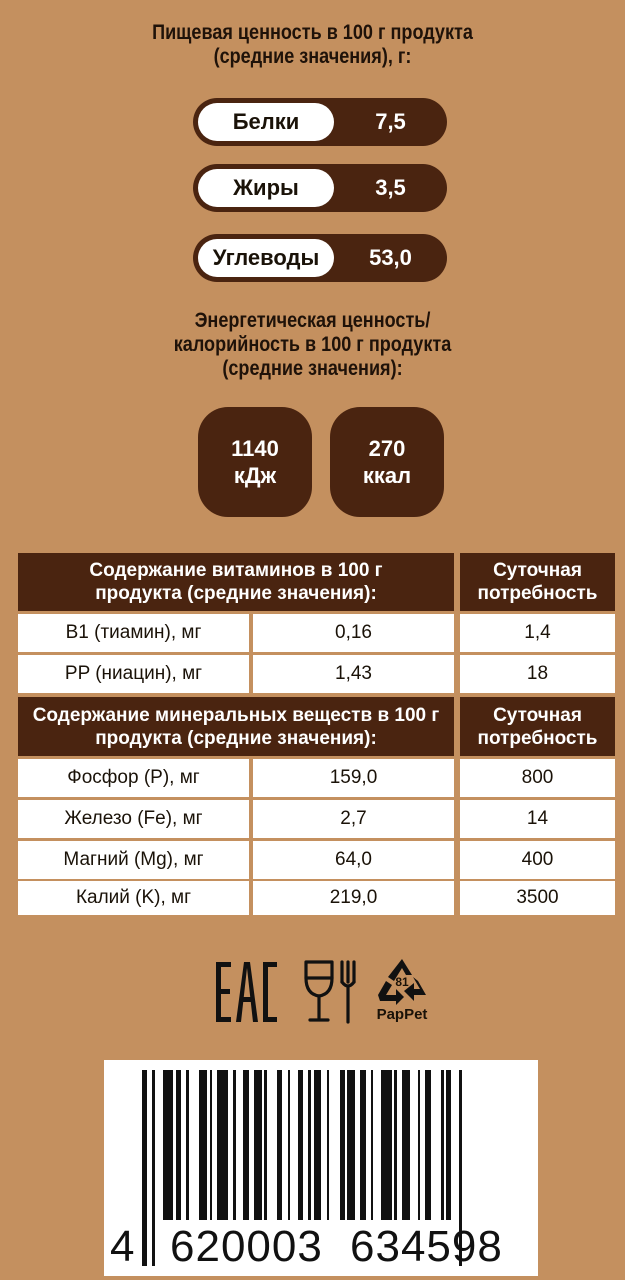 Image resolution: width=625 pixels, height=1280 pixels. What do you see at coordinates (123, 1246) in the screenshot?
I see `barcode-digit-first: 4` at bounding box center [123, 1246].